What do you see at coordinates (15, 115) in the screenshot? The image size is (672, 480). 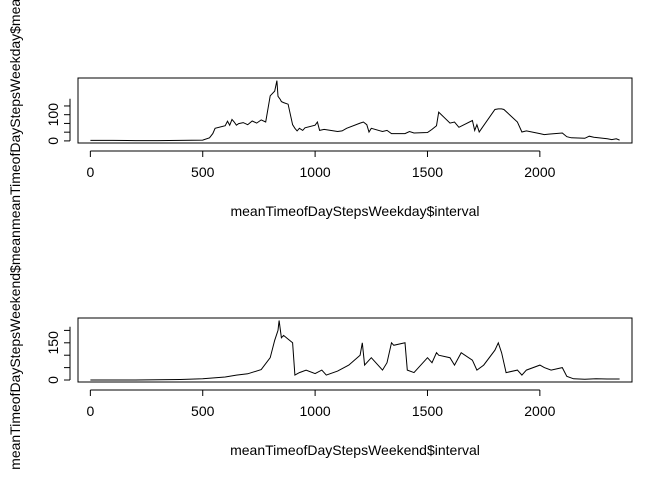 I see `y-axis-title: meanTimeofDayStepsWeekday$mean` at bounding box center [15, 115].